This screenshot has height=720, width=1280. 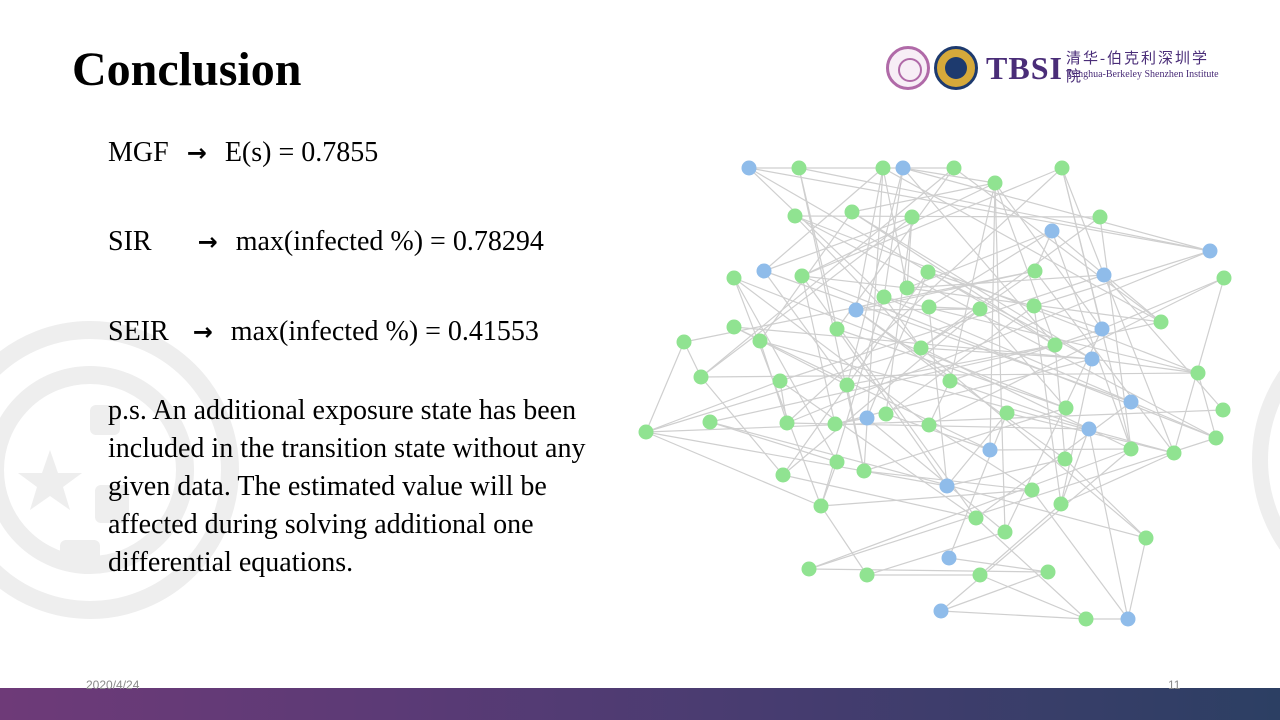 What do you see at coordinates (389, 241) in the screenshot?
I see `result-expression: max(infected %) = 0.78294` at bounding box center [389, 241].